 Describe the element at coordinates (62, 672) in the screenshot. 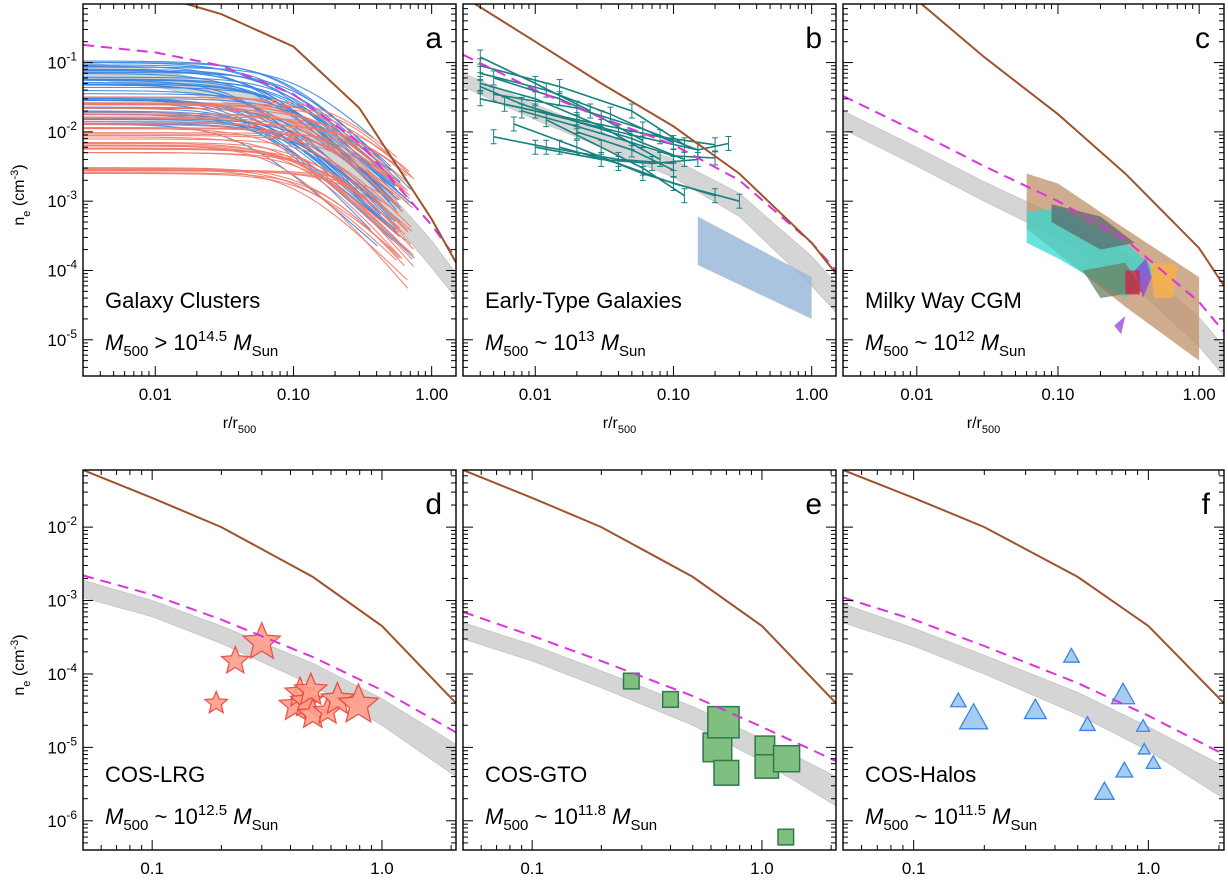

I see `panel-d-y-tick-label: 10⁻⁴` at that location.